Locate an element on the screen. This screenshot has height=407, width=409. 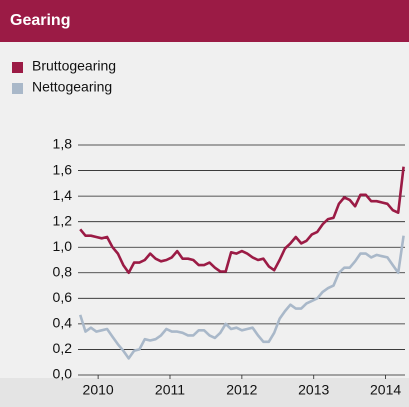
y-tick-label: 0,6 is located at coordinates (63, 297).